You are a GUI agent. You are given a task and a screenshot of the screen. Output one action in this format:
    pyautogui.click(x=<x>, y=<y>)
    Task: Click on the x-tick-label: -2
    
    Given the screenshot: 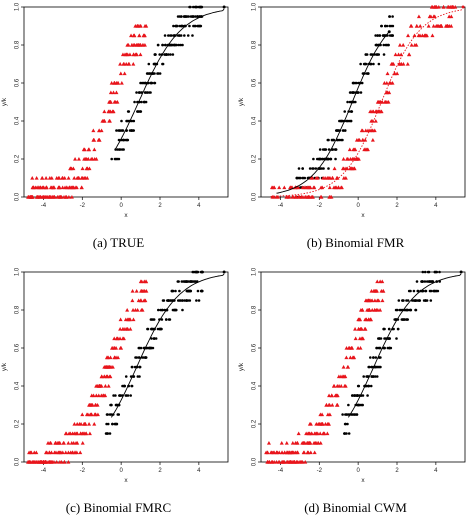 What is the action you would take?
    pyautogui.click(x=320, y=471)
    